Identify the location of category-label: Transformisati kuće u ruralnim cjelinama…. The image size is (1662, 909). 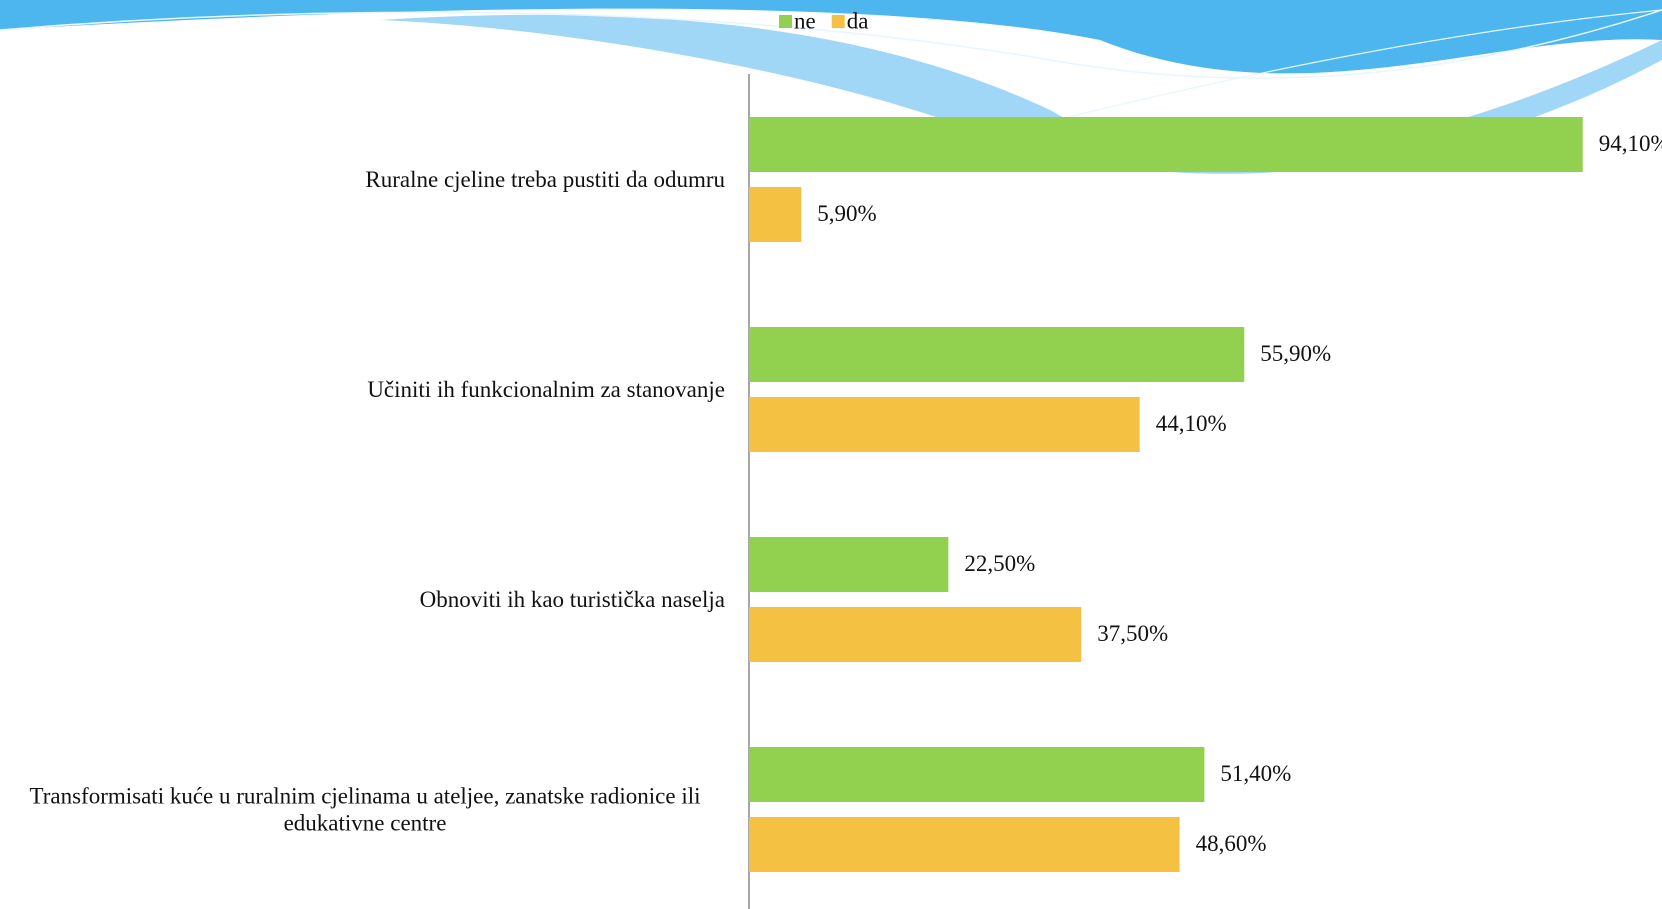
(365, 809).